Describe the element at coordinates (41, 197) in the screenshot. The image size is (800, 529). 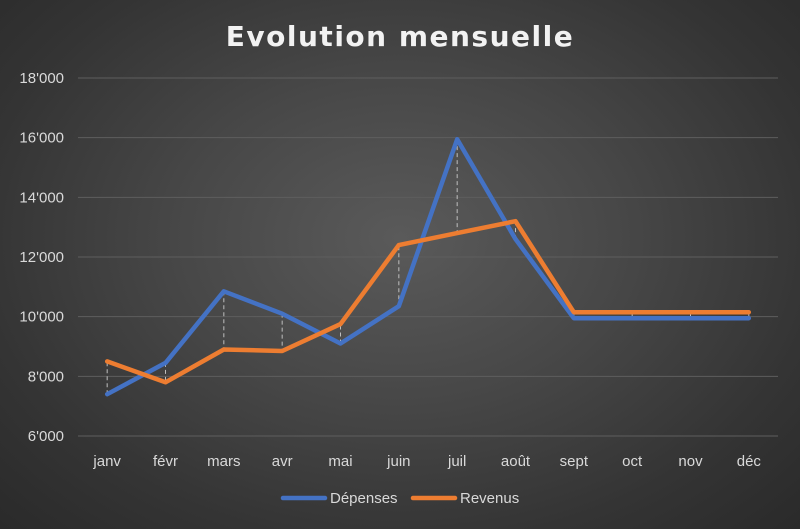
I see `y-tick-label: 14'000` at that location.